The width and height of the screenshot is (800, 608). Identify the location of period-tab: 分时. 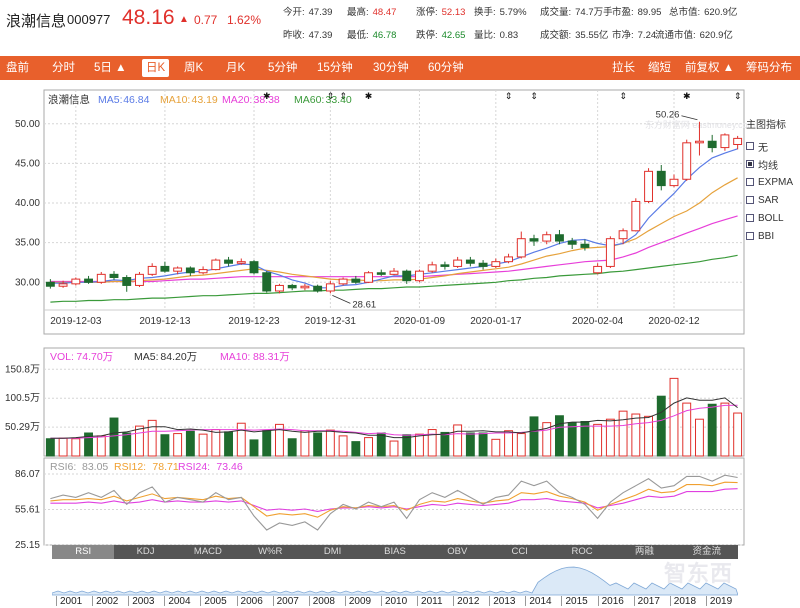
(63, 68).